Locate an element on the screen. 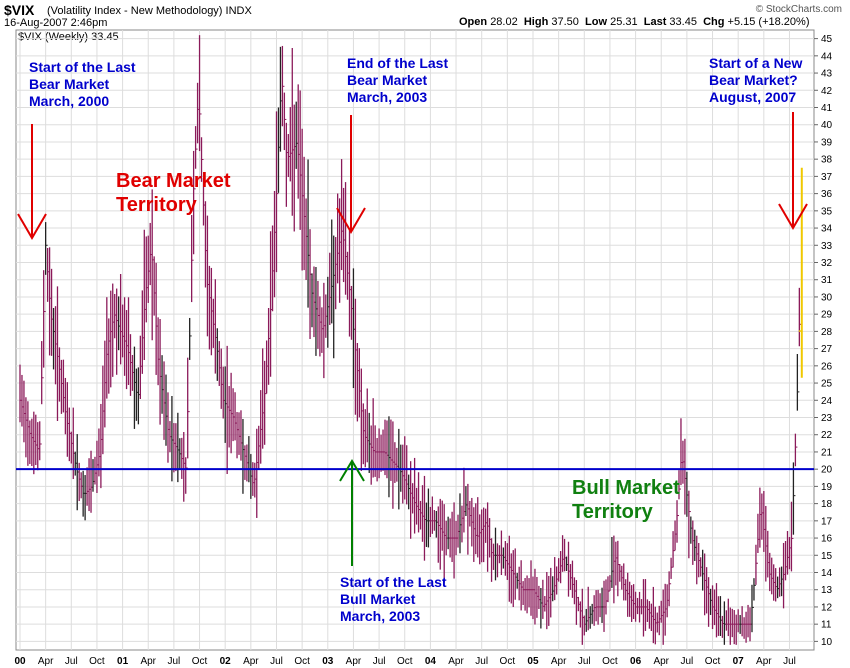 The image size is (850, 668). y-tick-label: 38 is located at coordinates (827, 160).